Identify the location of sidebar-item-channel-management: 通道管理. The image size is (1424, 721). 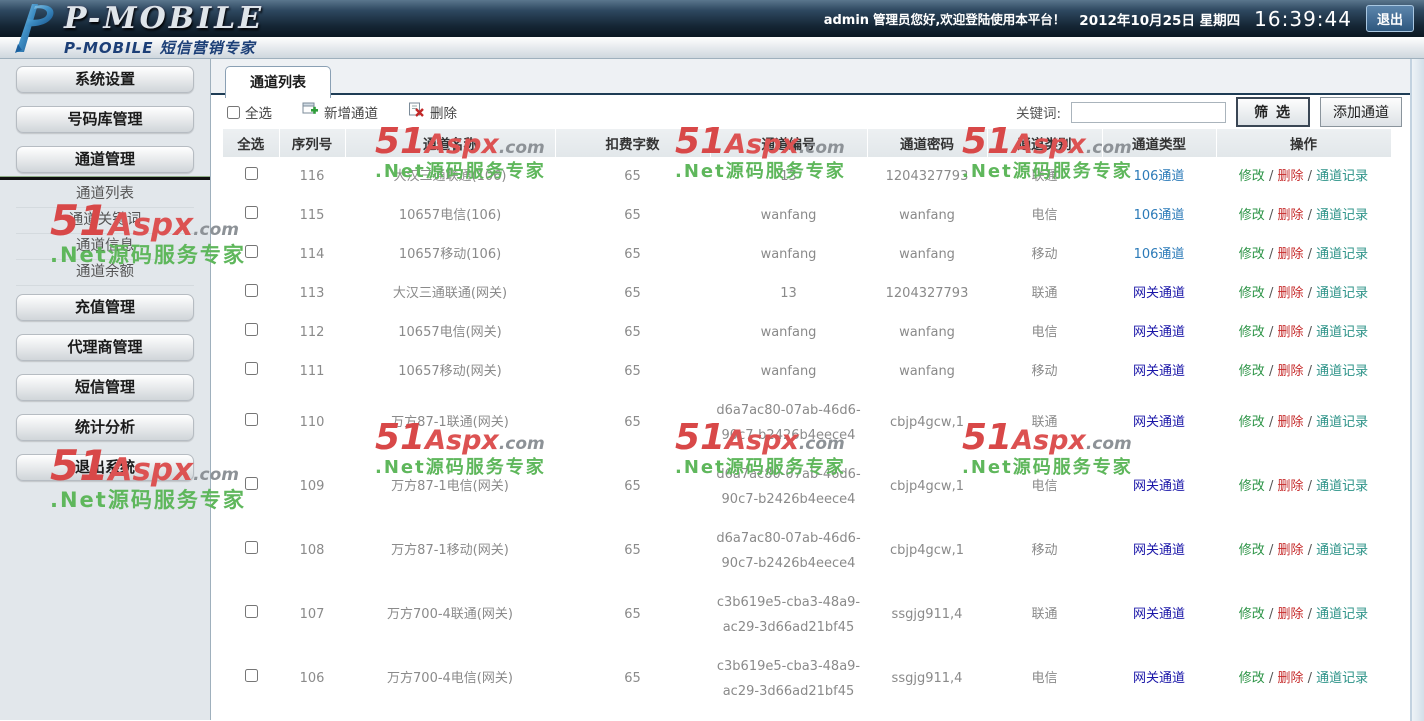
(105, 159).